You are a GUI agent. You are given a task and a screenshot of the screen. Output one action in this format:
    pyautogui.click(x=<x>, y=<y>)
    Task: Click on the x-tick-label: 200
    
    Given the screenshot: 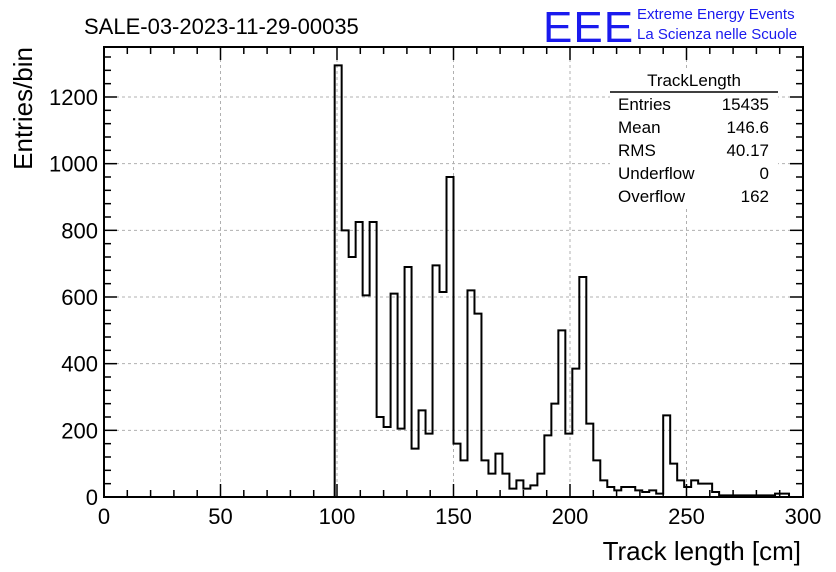 What is the action you would take?
    pyautogui.click(x=570, y=516)
    